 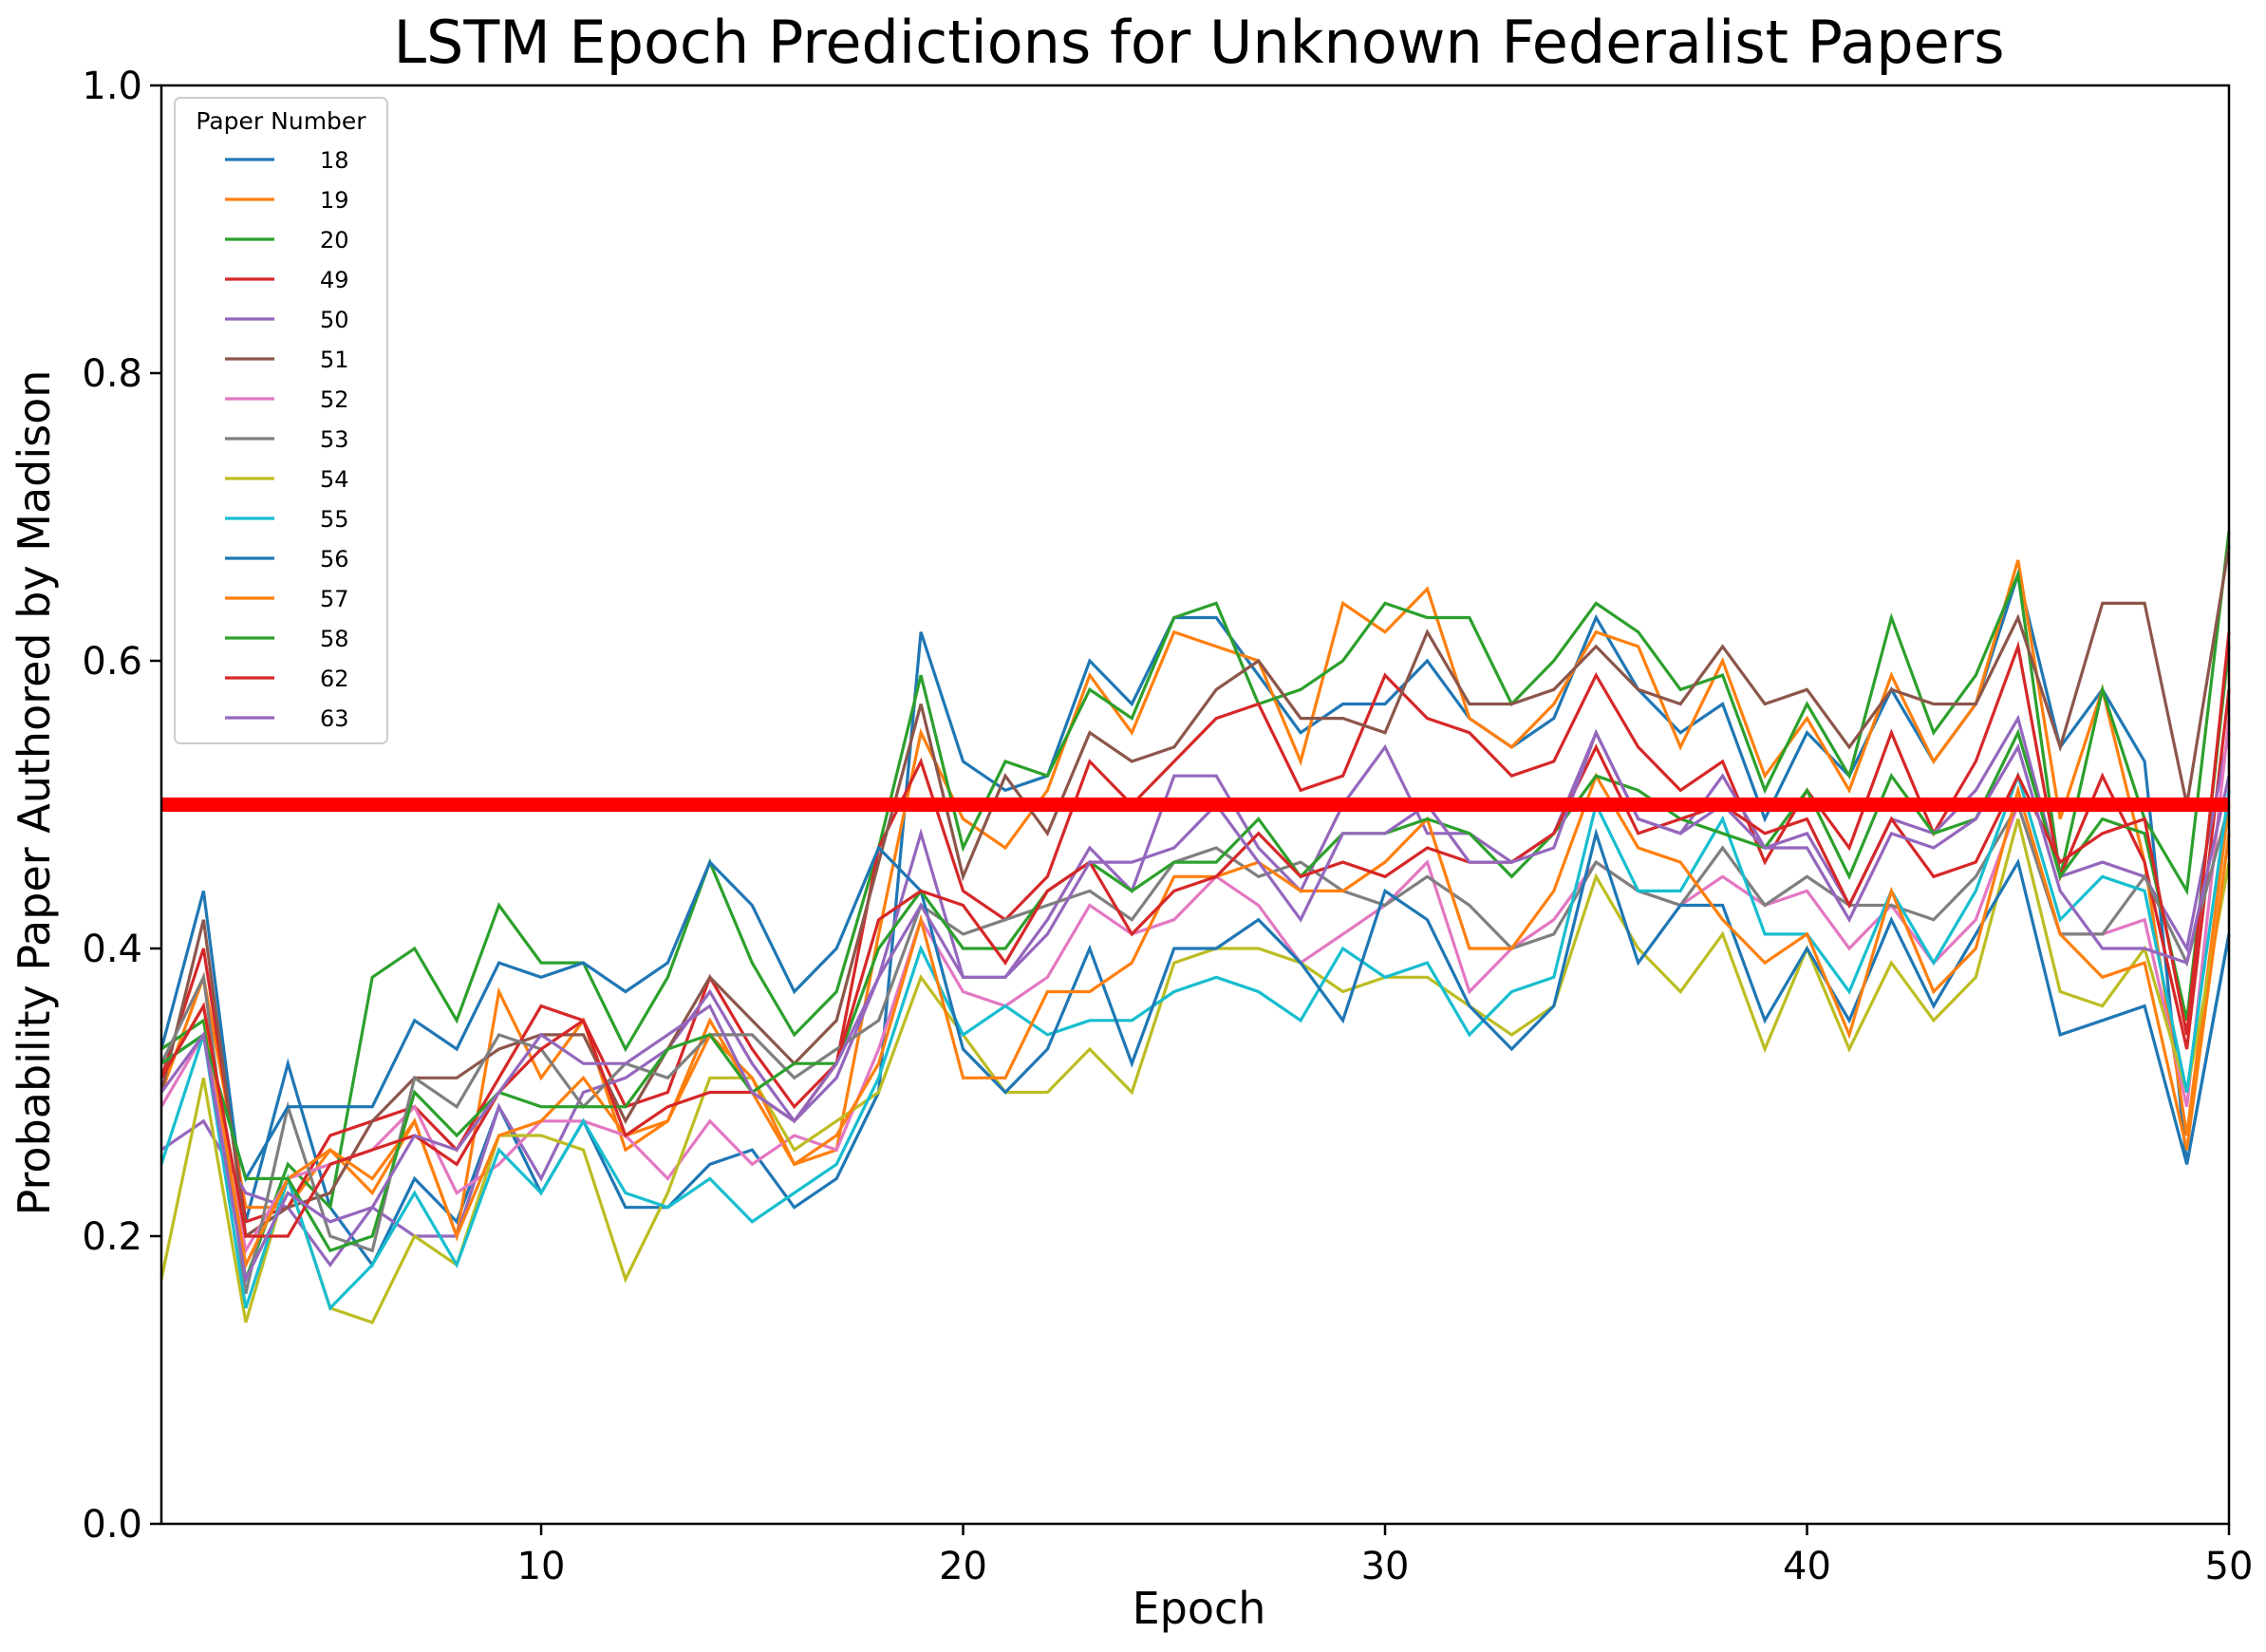 What do you see at coordinates (334, 519) in the screenshot?
I see `legend-label-55: 55` at bounding box center [334, 519].